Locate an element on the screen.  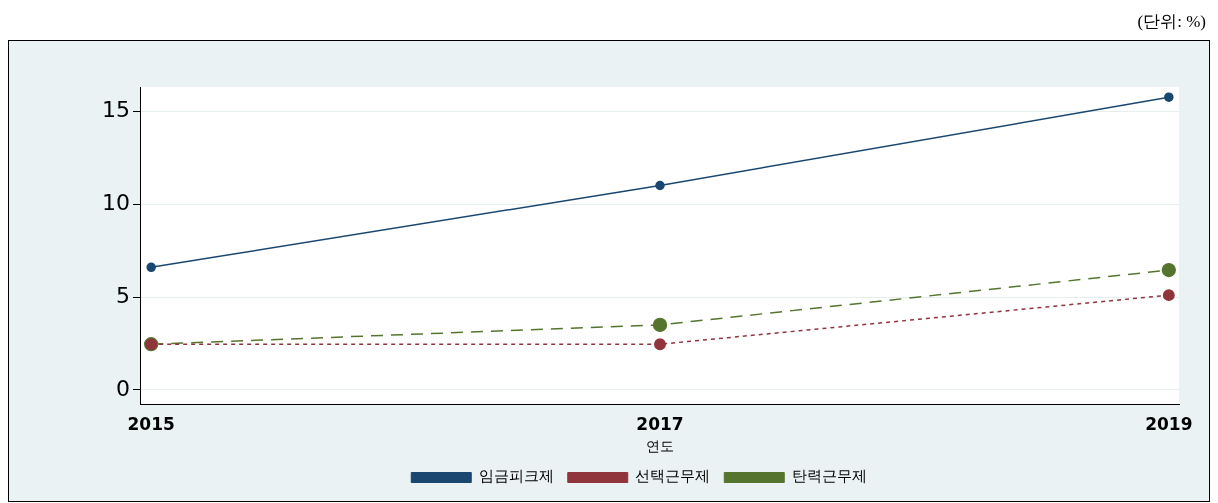
text: (단위: %) is located at coordinates (1171, 22).